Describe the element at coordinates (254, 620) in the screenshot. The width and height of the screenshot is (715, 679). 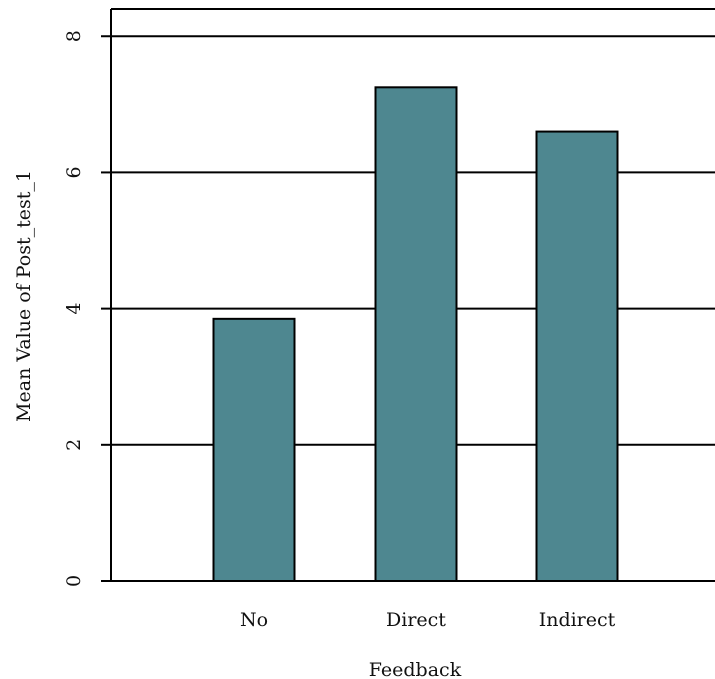
I see `x-tick-label-no: No` at that location.